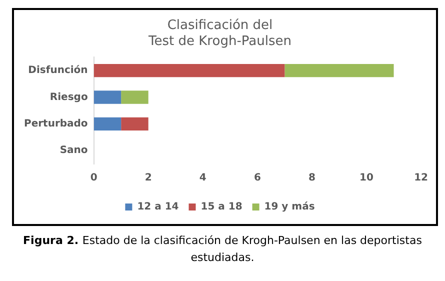  What do you see at coordinates (148, 178) in the screenshot?
I see `x-tick-label: 2` at bounding box center [148, 178].